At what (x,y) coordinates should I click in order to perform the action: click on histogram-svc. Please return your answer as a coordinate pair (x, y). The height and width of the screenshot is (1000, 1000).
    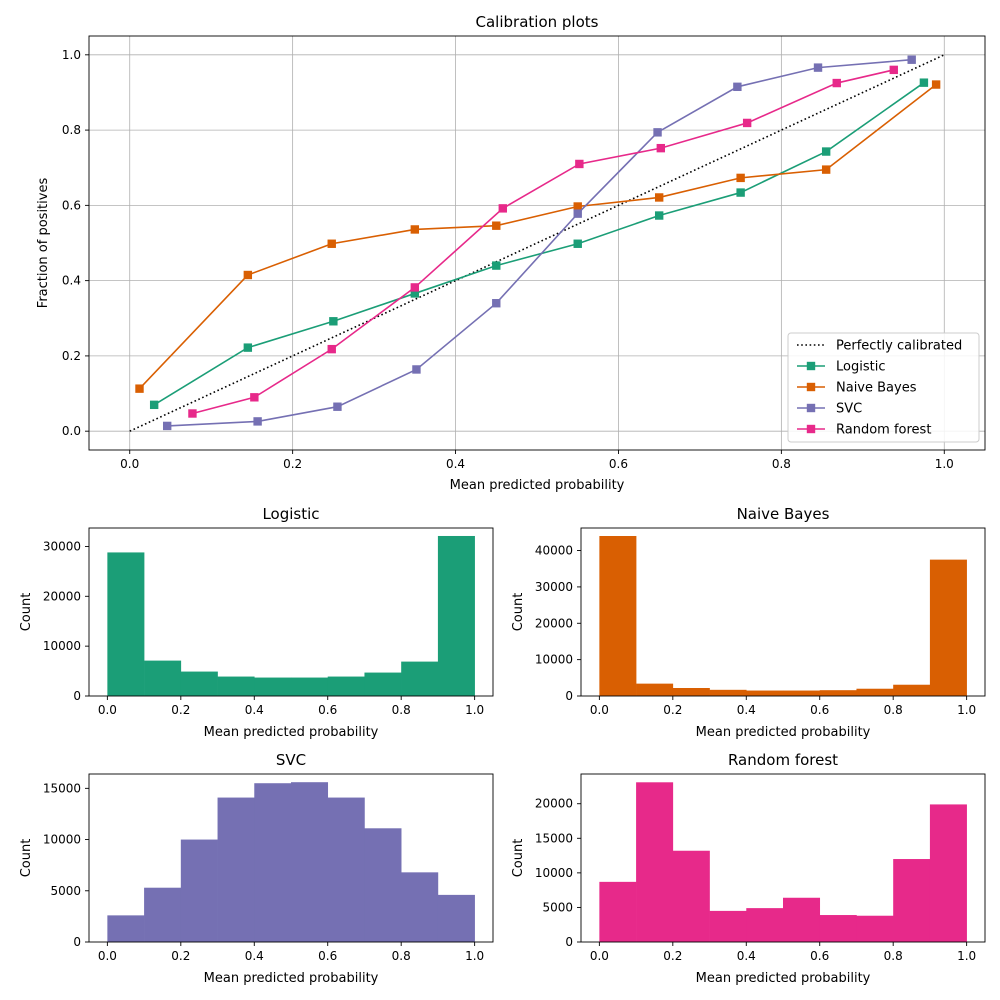
    Looking at the image, I should click on (289, 859).